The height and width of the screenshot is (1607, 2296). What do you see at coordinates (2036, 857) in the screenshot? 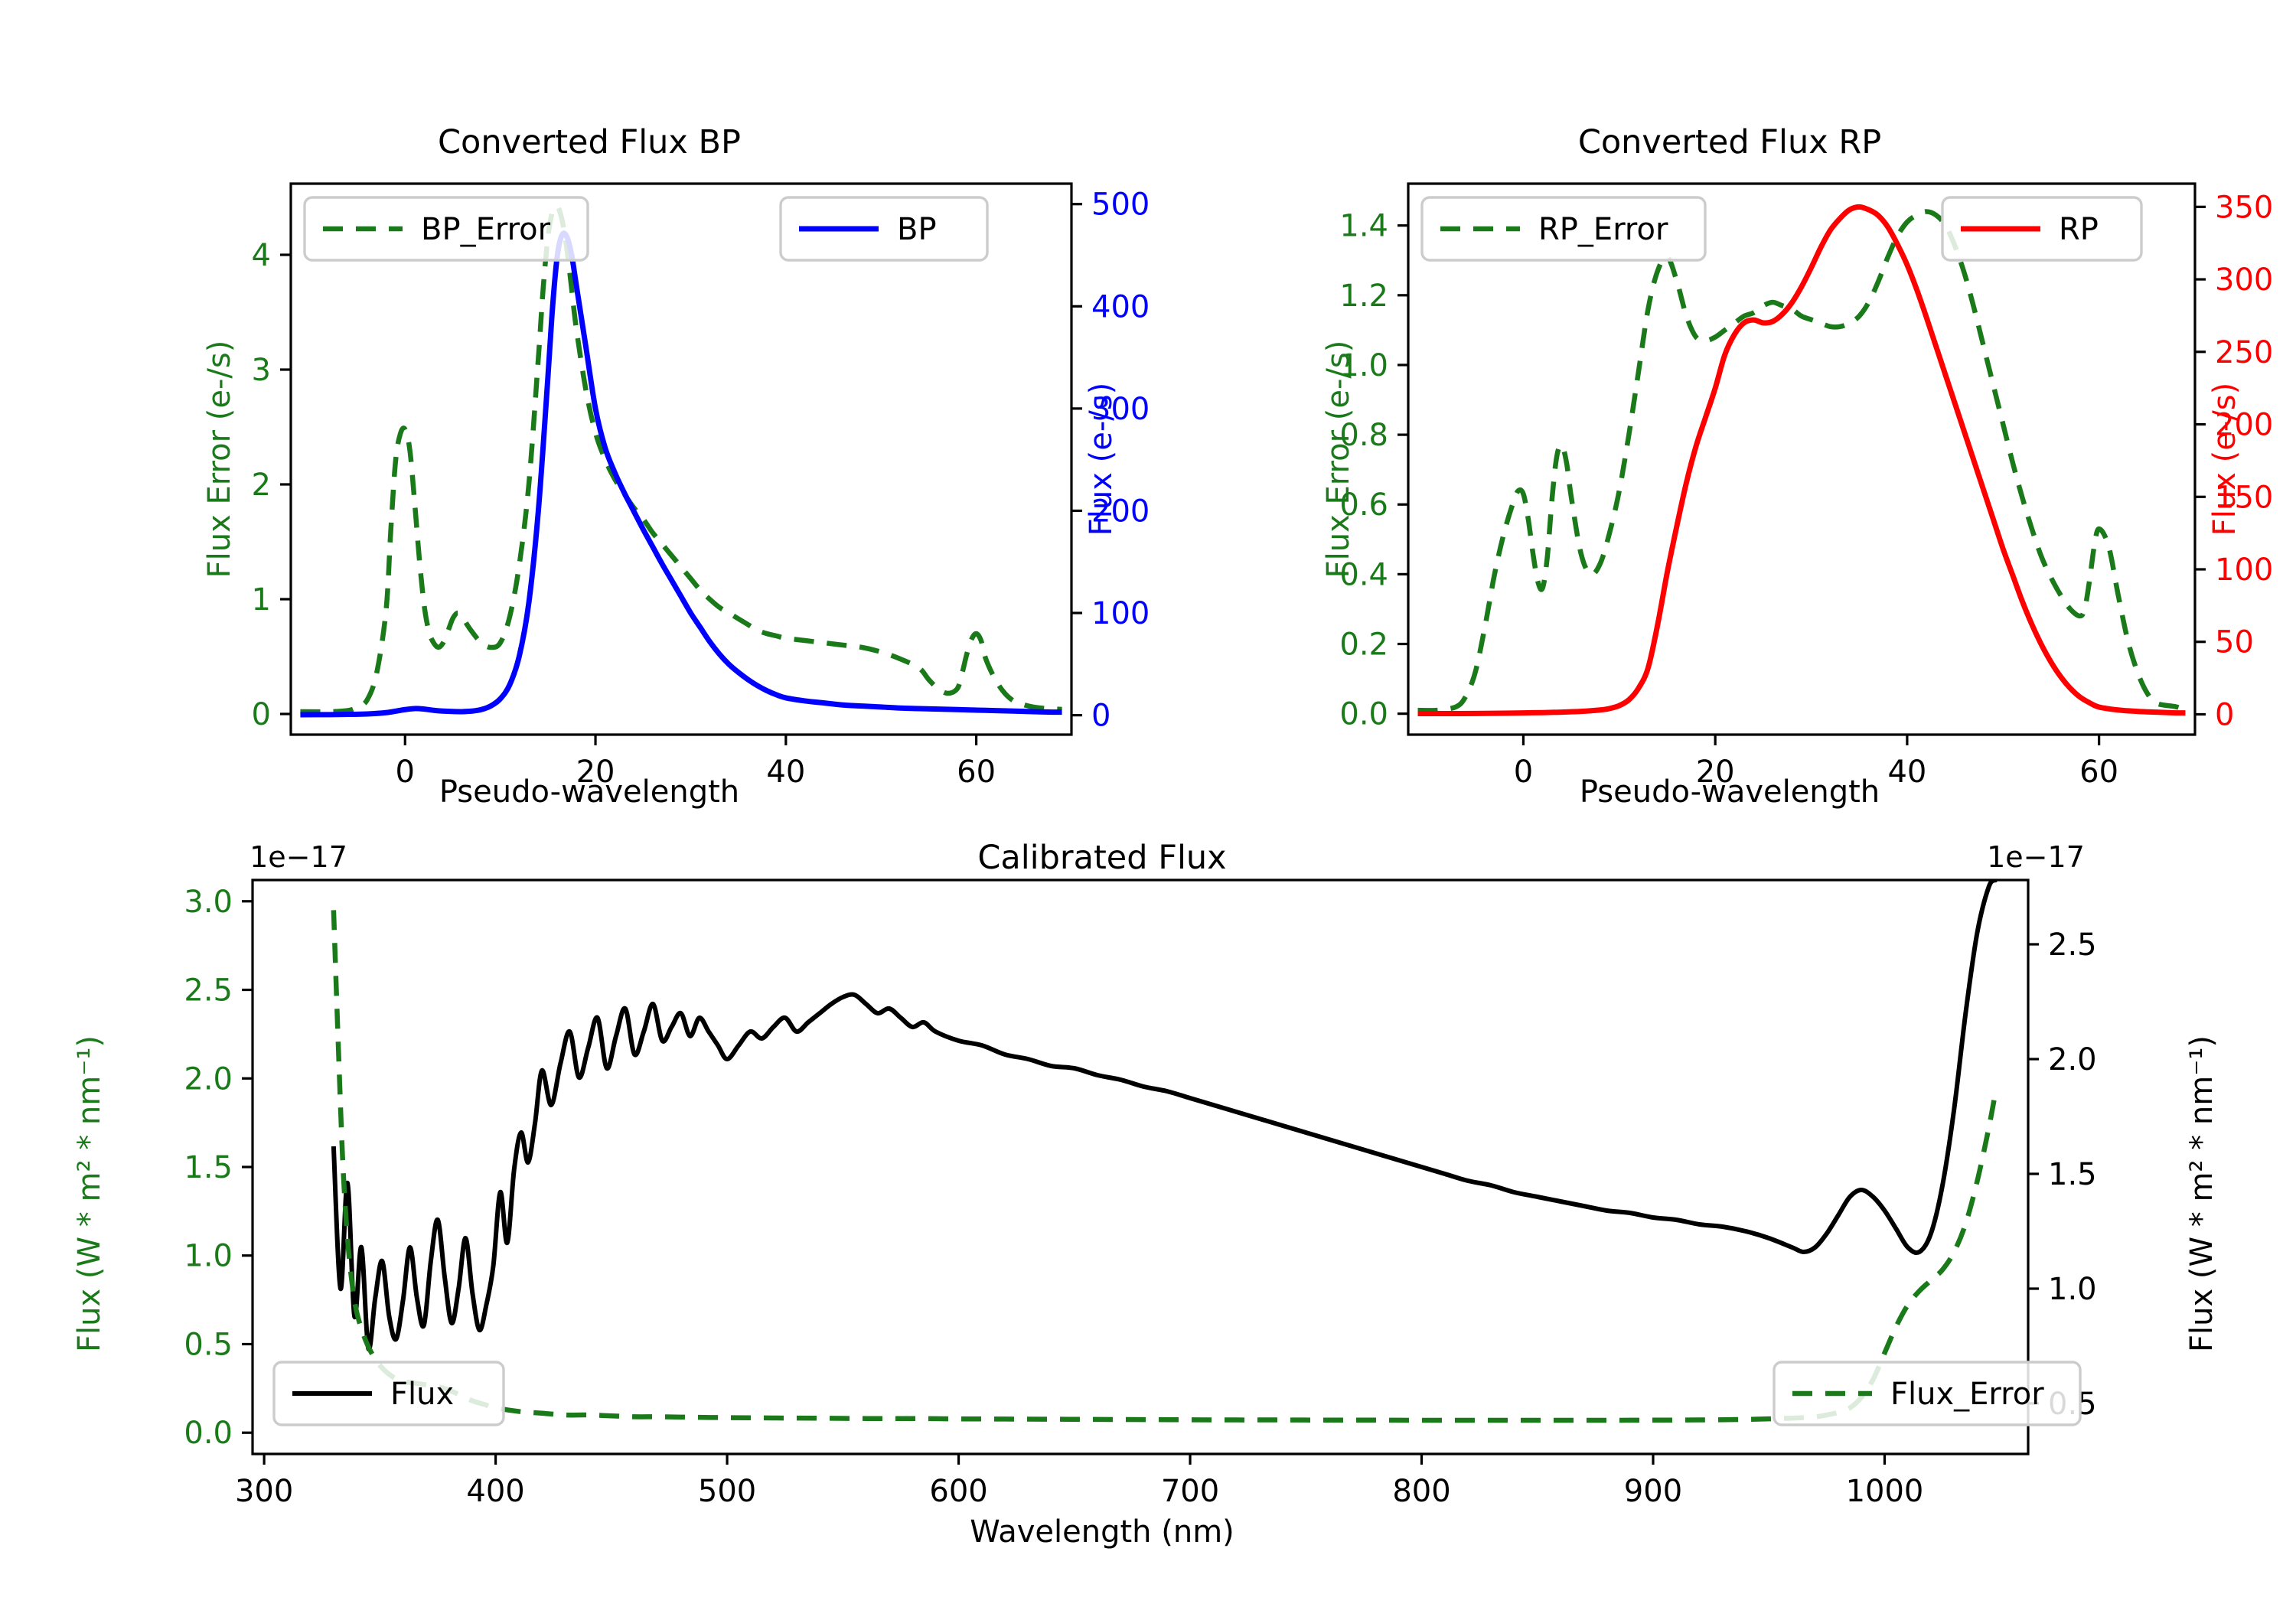
I see `calibrated-offset-right: 1e−17` at bounding box center [2036, 857].